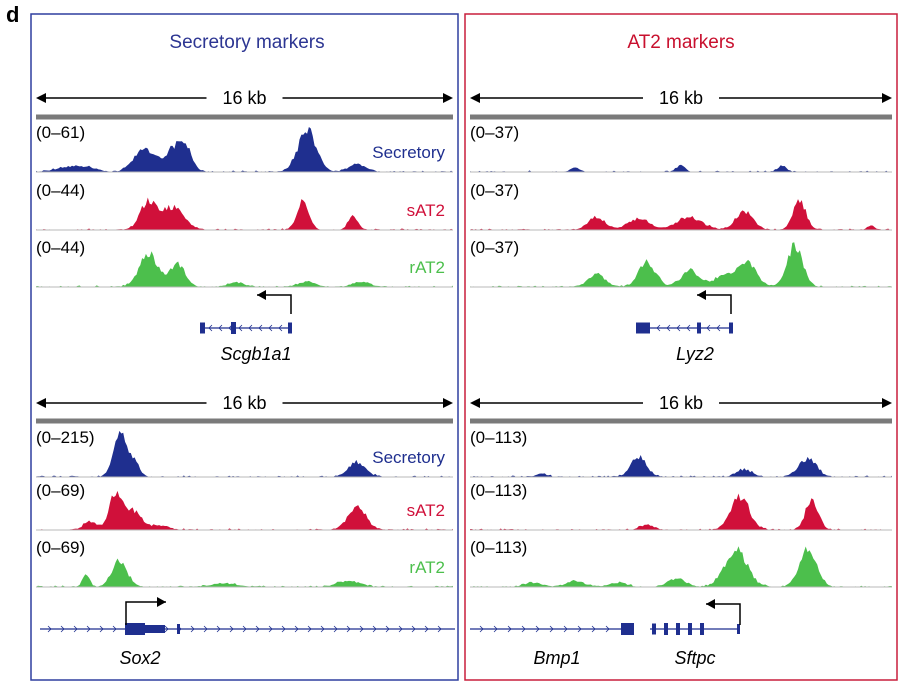 The height and width of the screenshot is (691, 905). What do you see at coordinates (60, 132) in the screenshot?
I see `track-range: (0–61)` at bounding box center [60, 132].